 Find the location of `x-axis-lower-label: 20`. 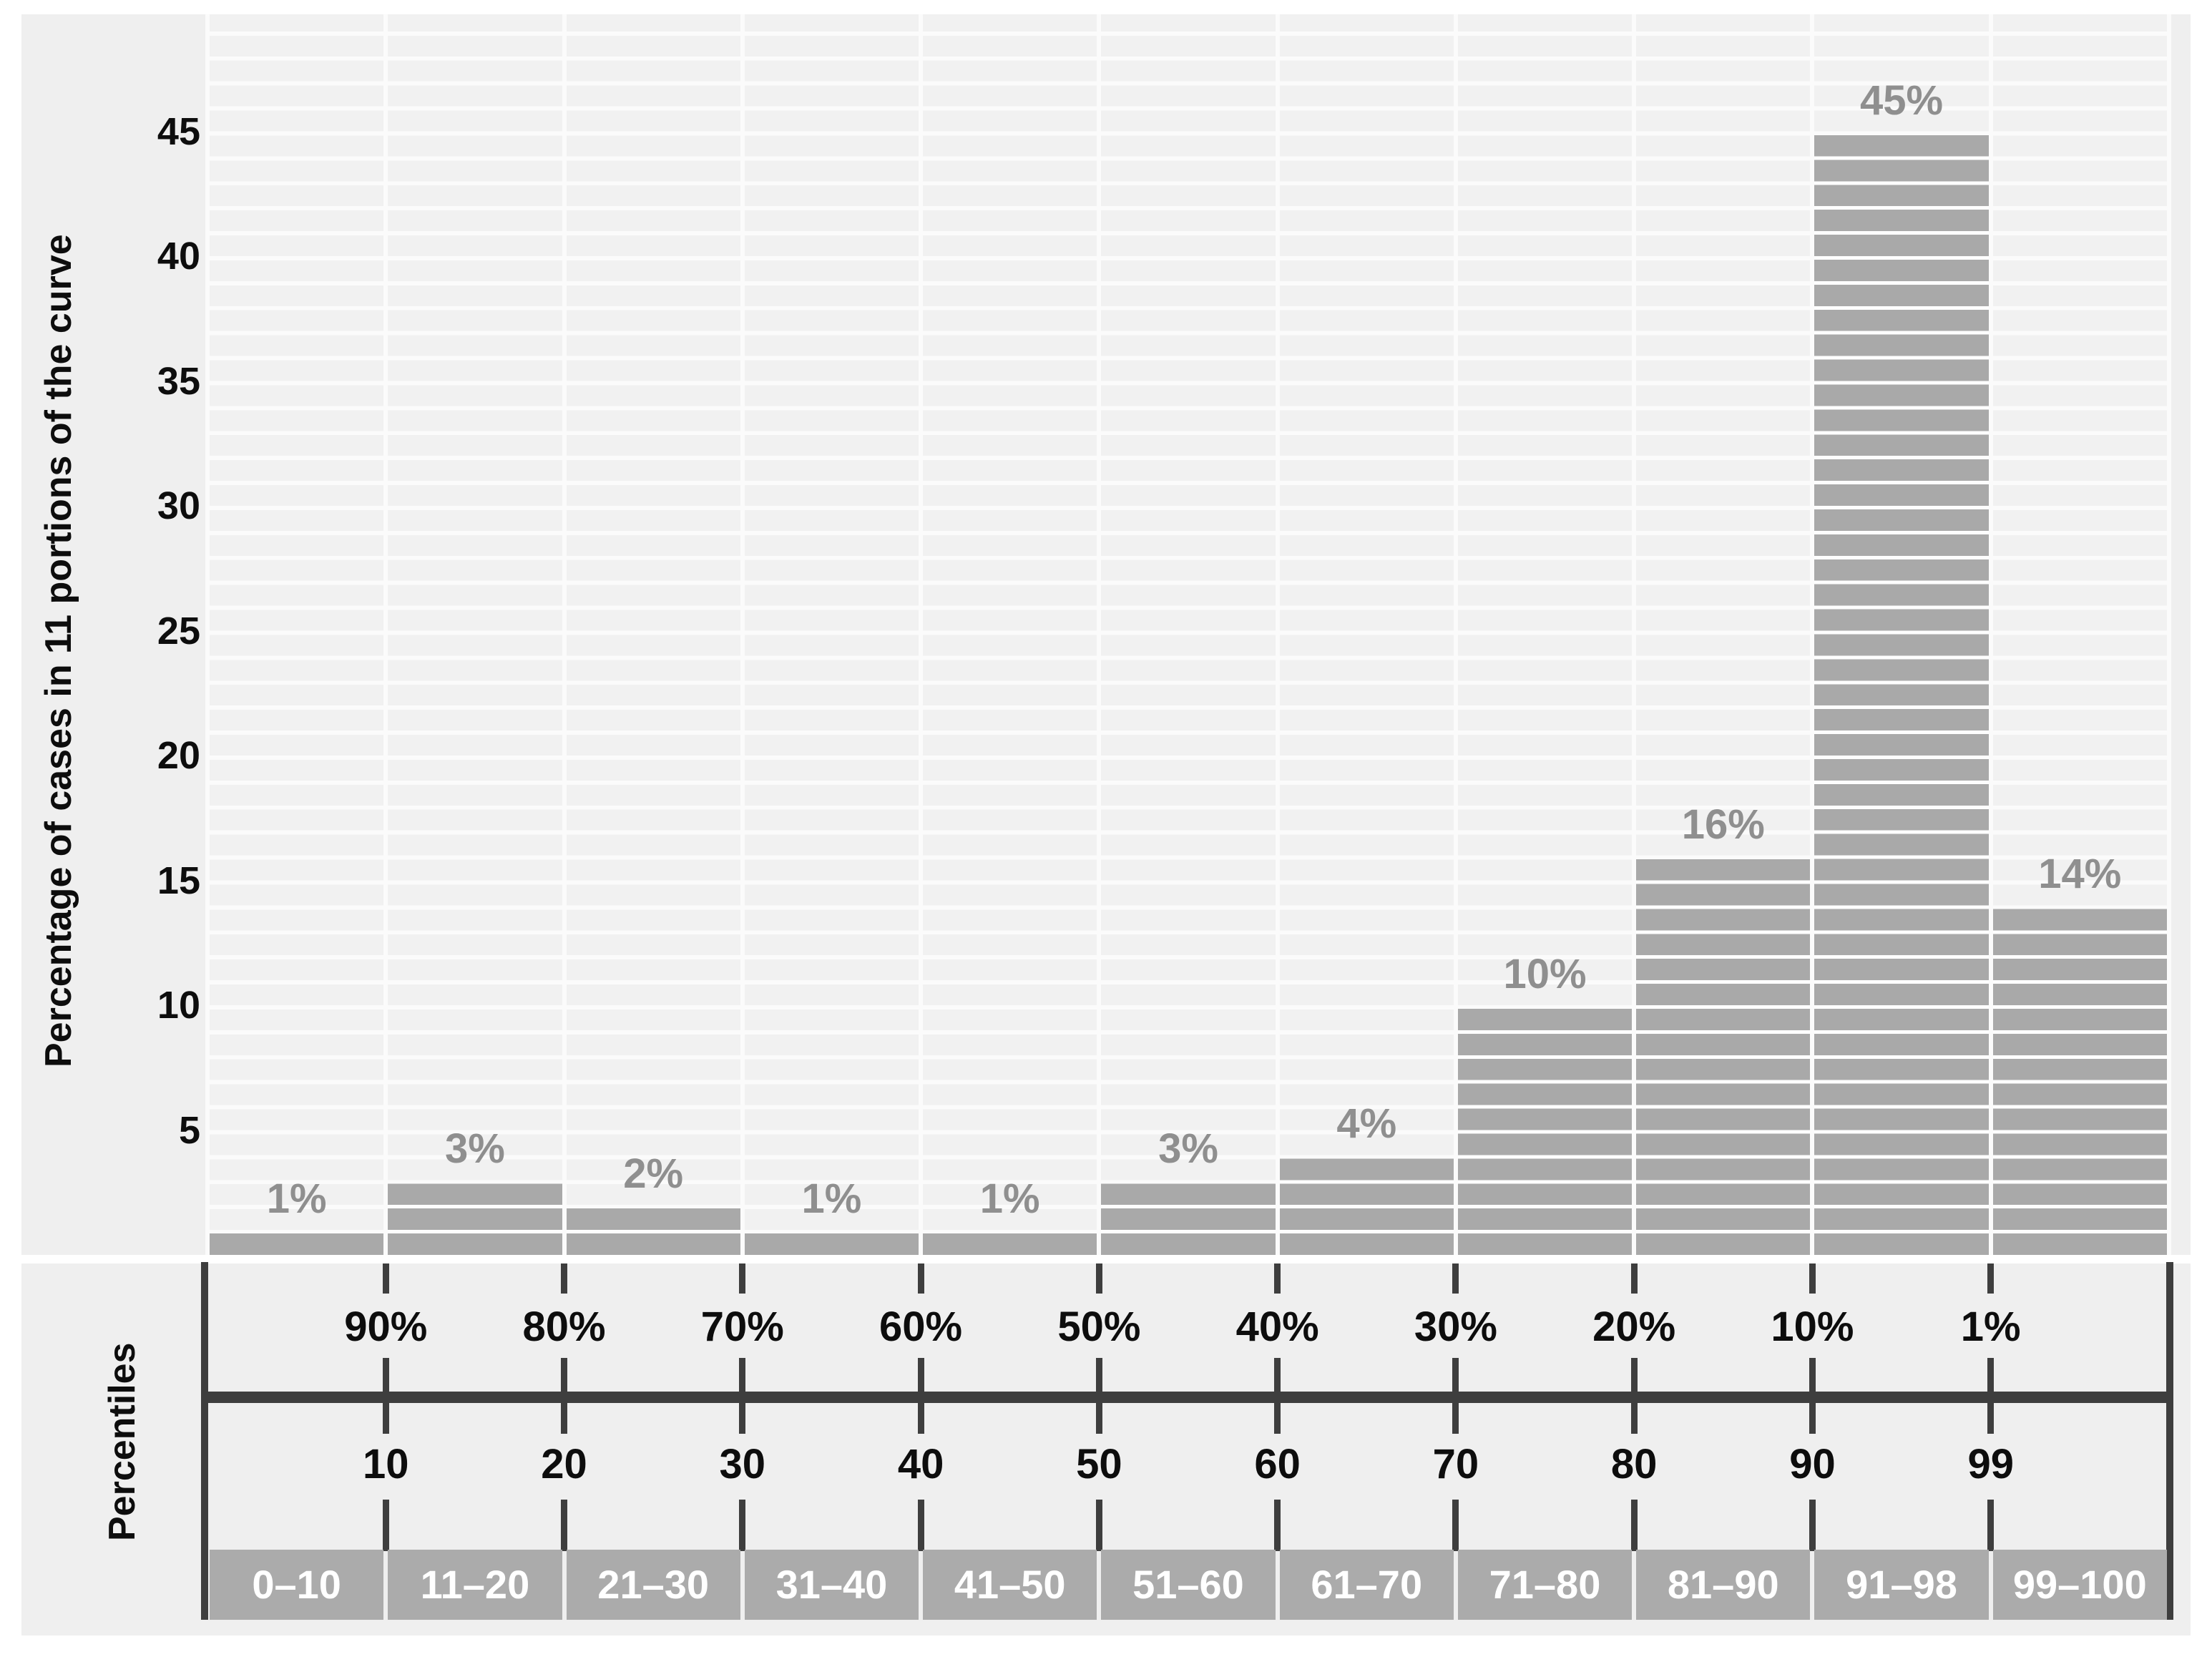

x-axis-lower-label: 20 is located at coordinates (564, 1464).